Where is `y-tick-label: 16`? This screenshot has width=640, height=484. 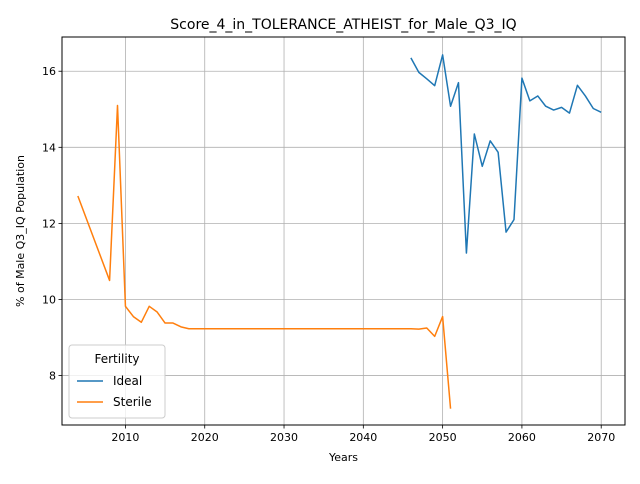
y-tick-label: 16 is located at coordinates (49, 71).